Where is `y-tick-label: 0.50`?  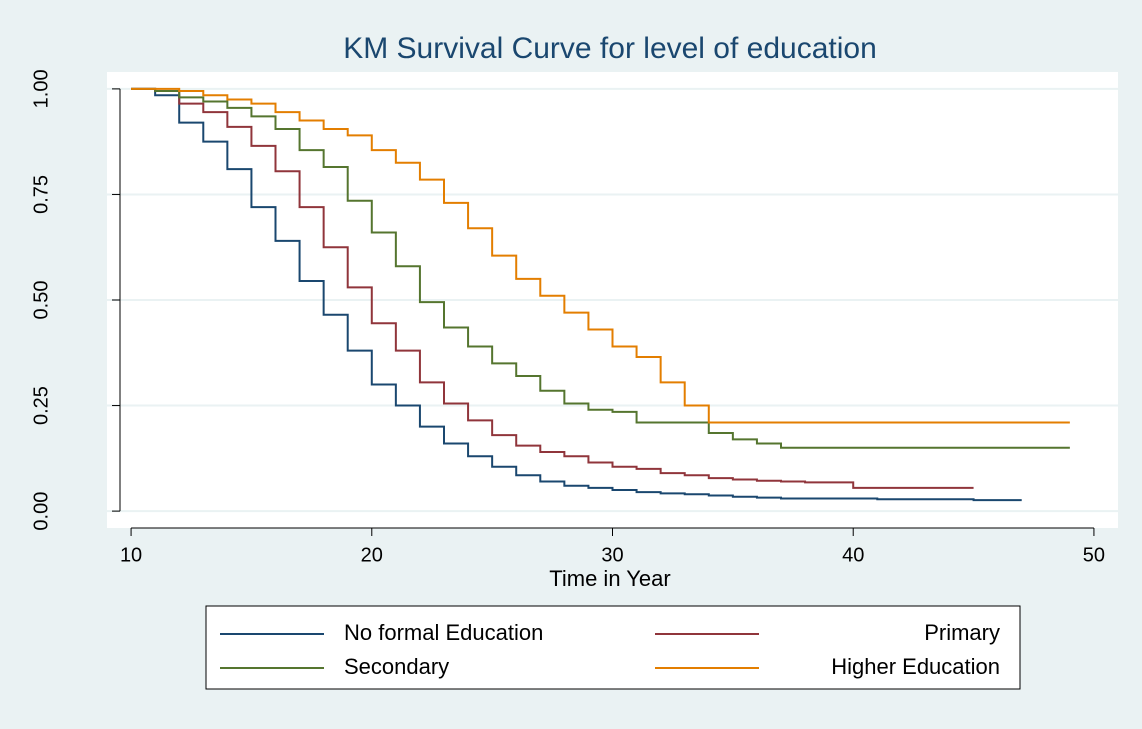 y-tick-label: 0.50 is located at coordinates (41, 300).